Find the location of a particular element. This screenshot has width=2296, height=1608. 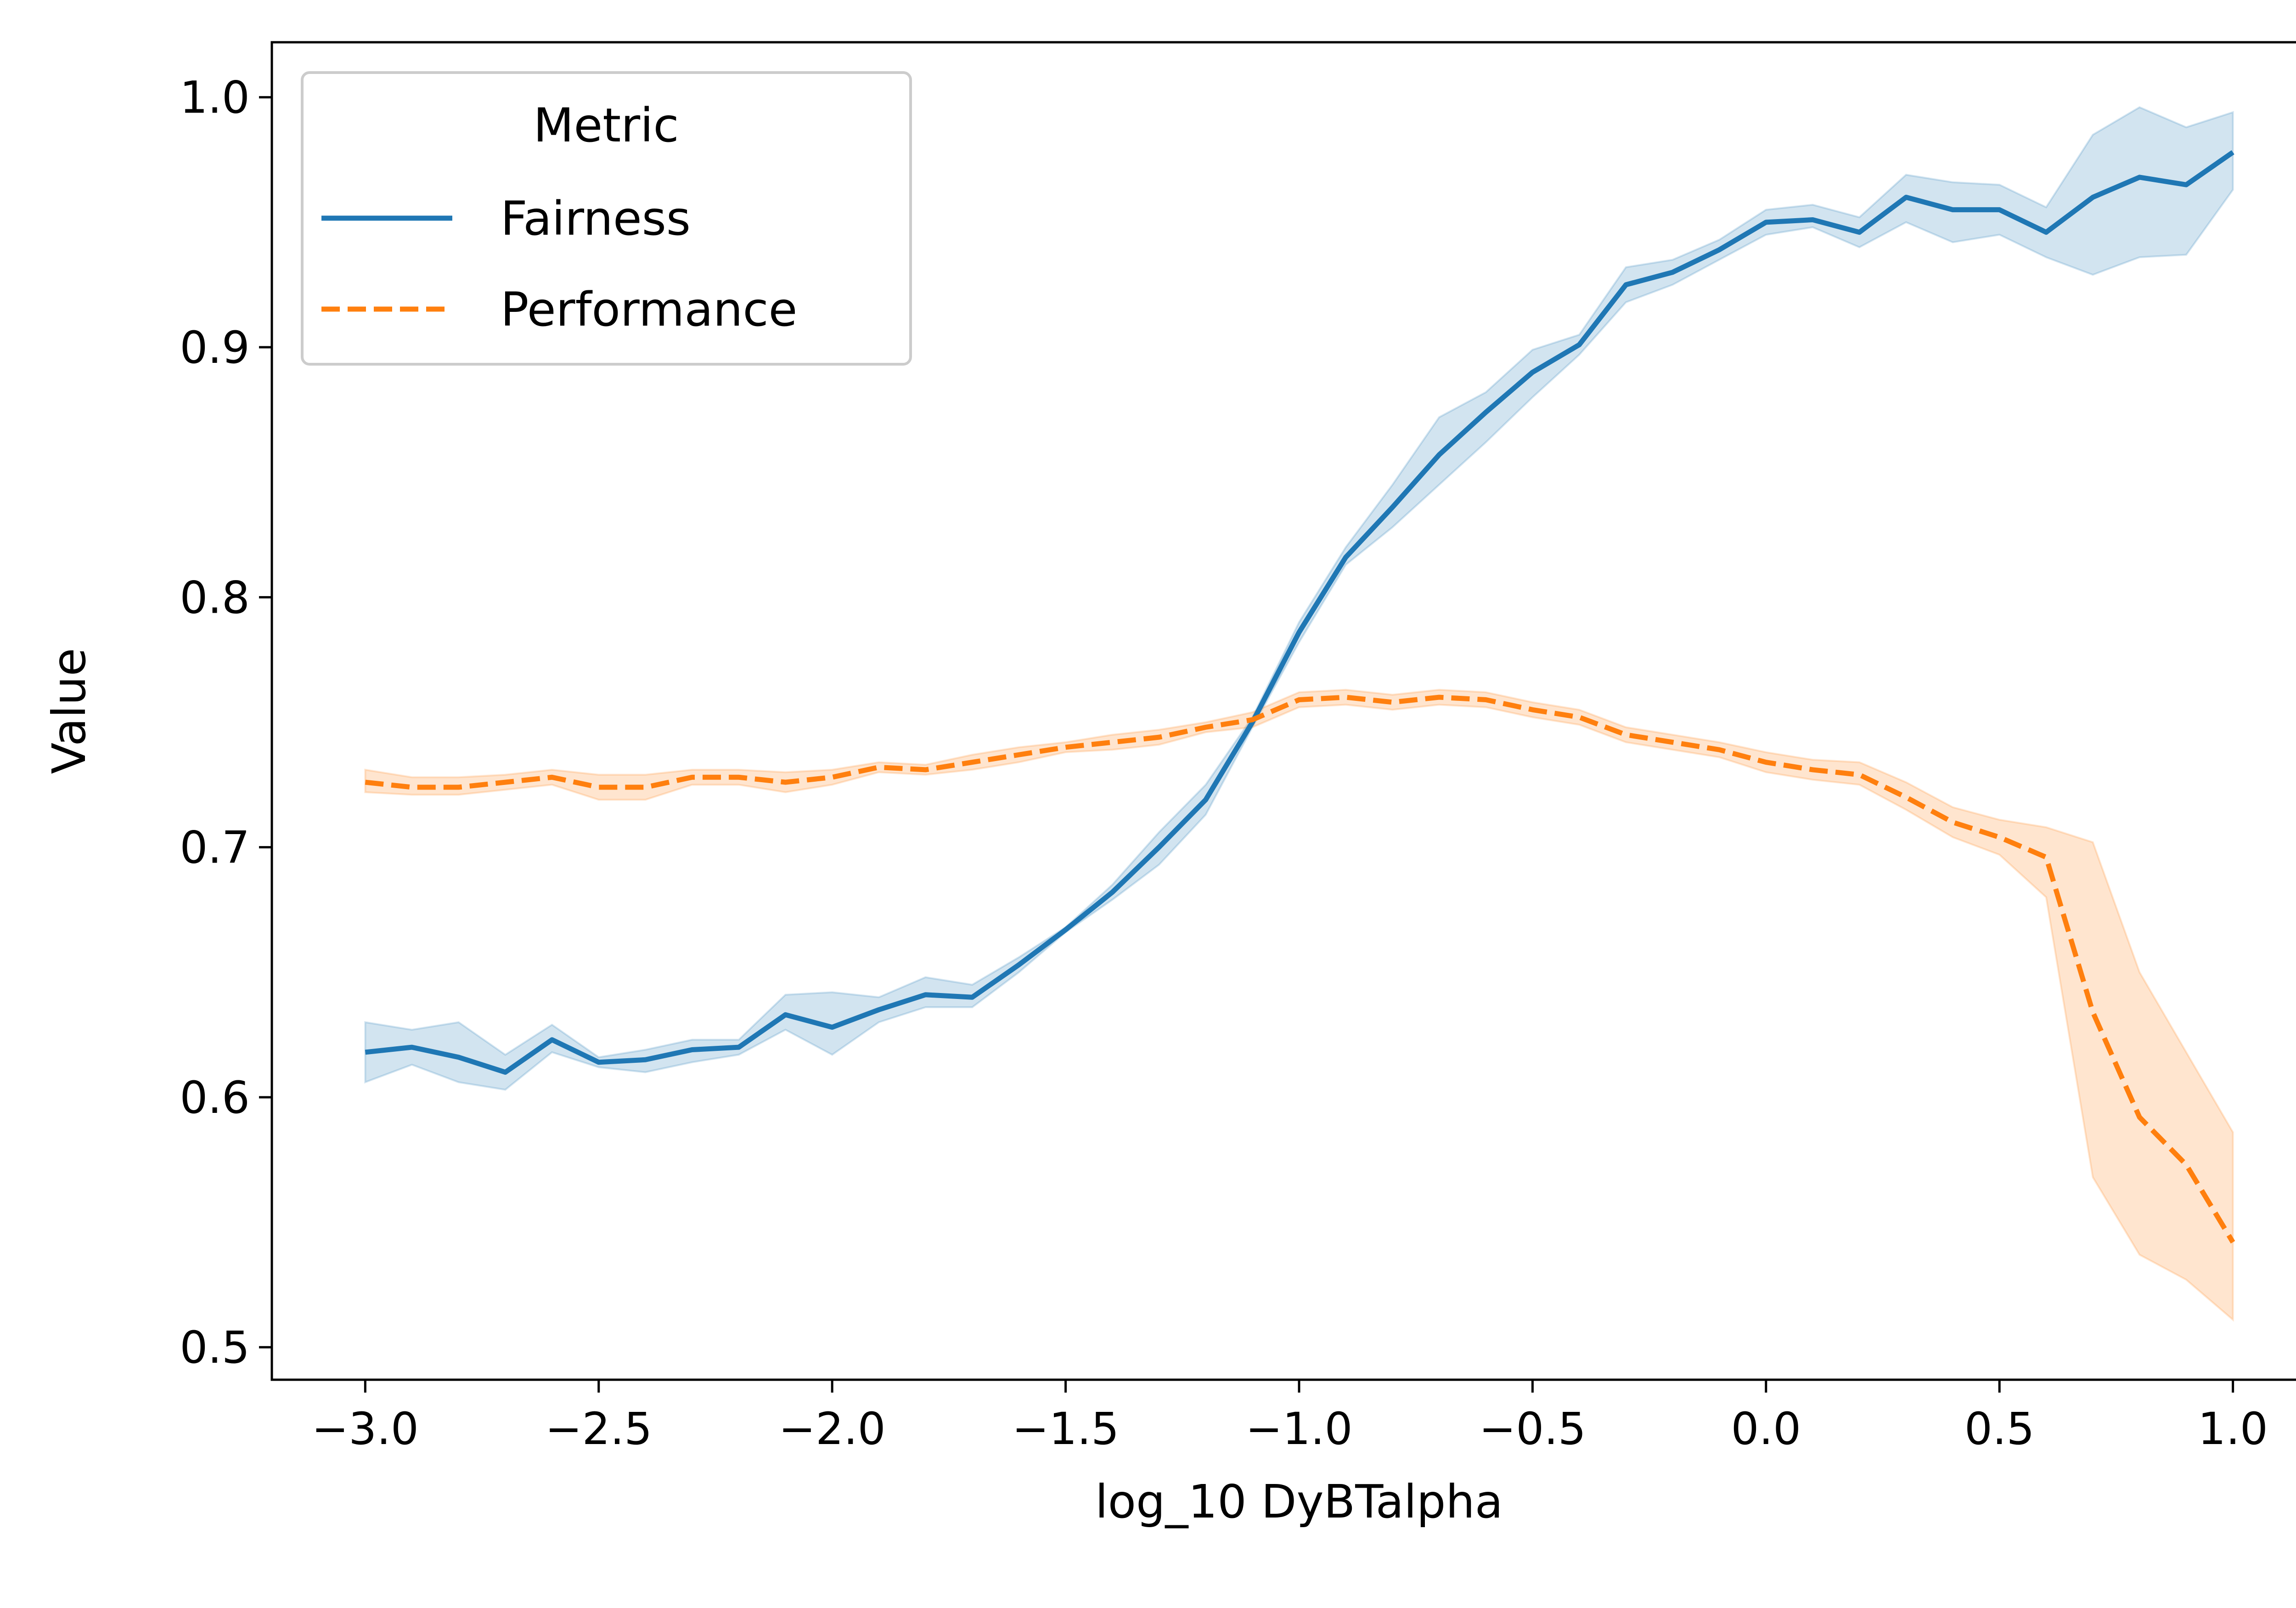

x-tick-label: 1.0 is located at coordinates (2233, 1429).